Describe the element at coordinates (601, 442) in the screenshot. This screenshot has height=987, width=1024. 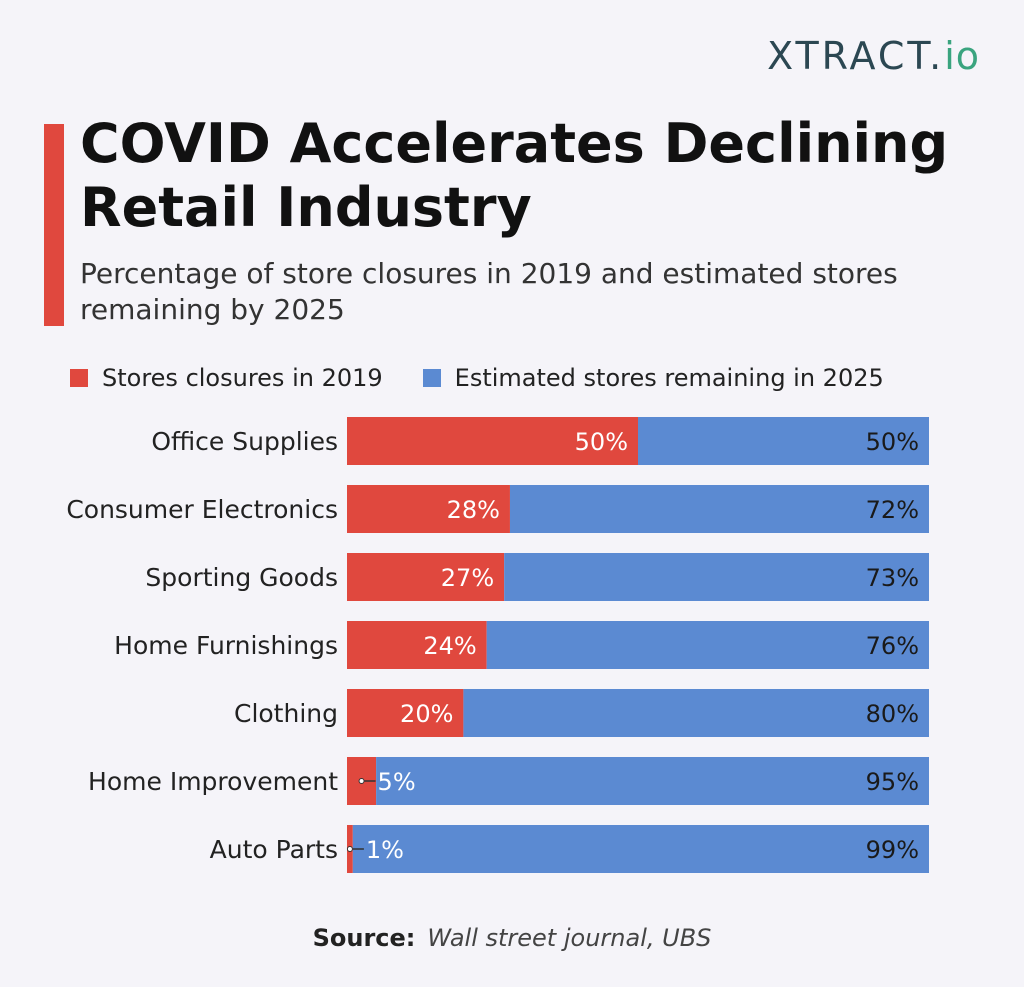
I see `data-label-closures: 50%` at that location.